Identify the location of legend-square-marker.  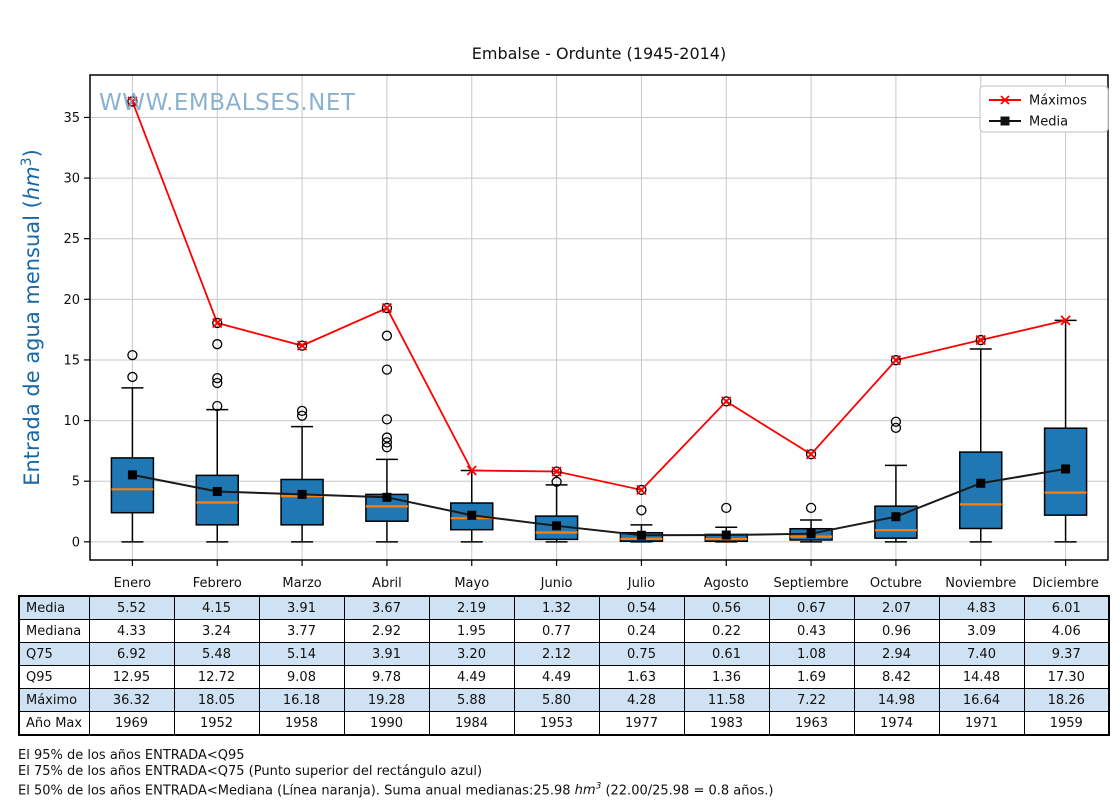
(1005, 121).